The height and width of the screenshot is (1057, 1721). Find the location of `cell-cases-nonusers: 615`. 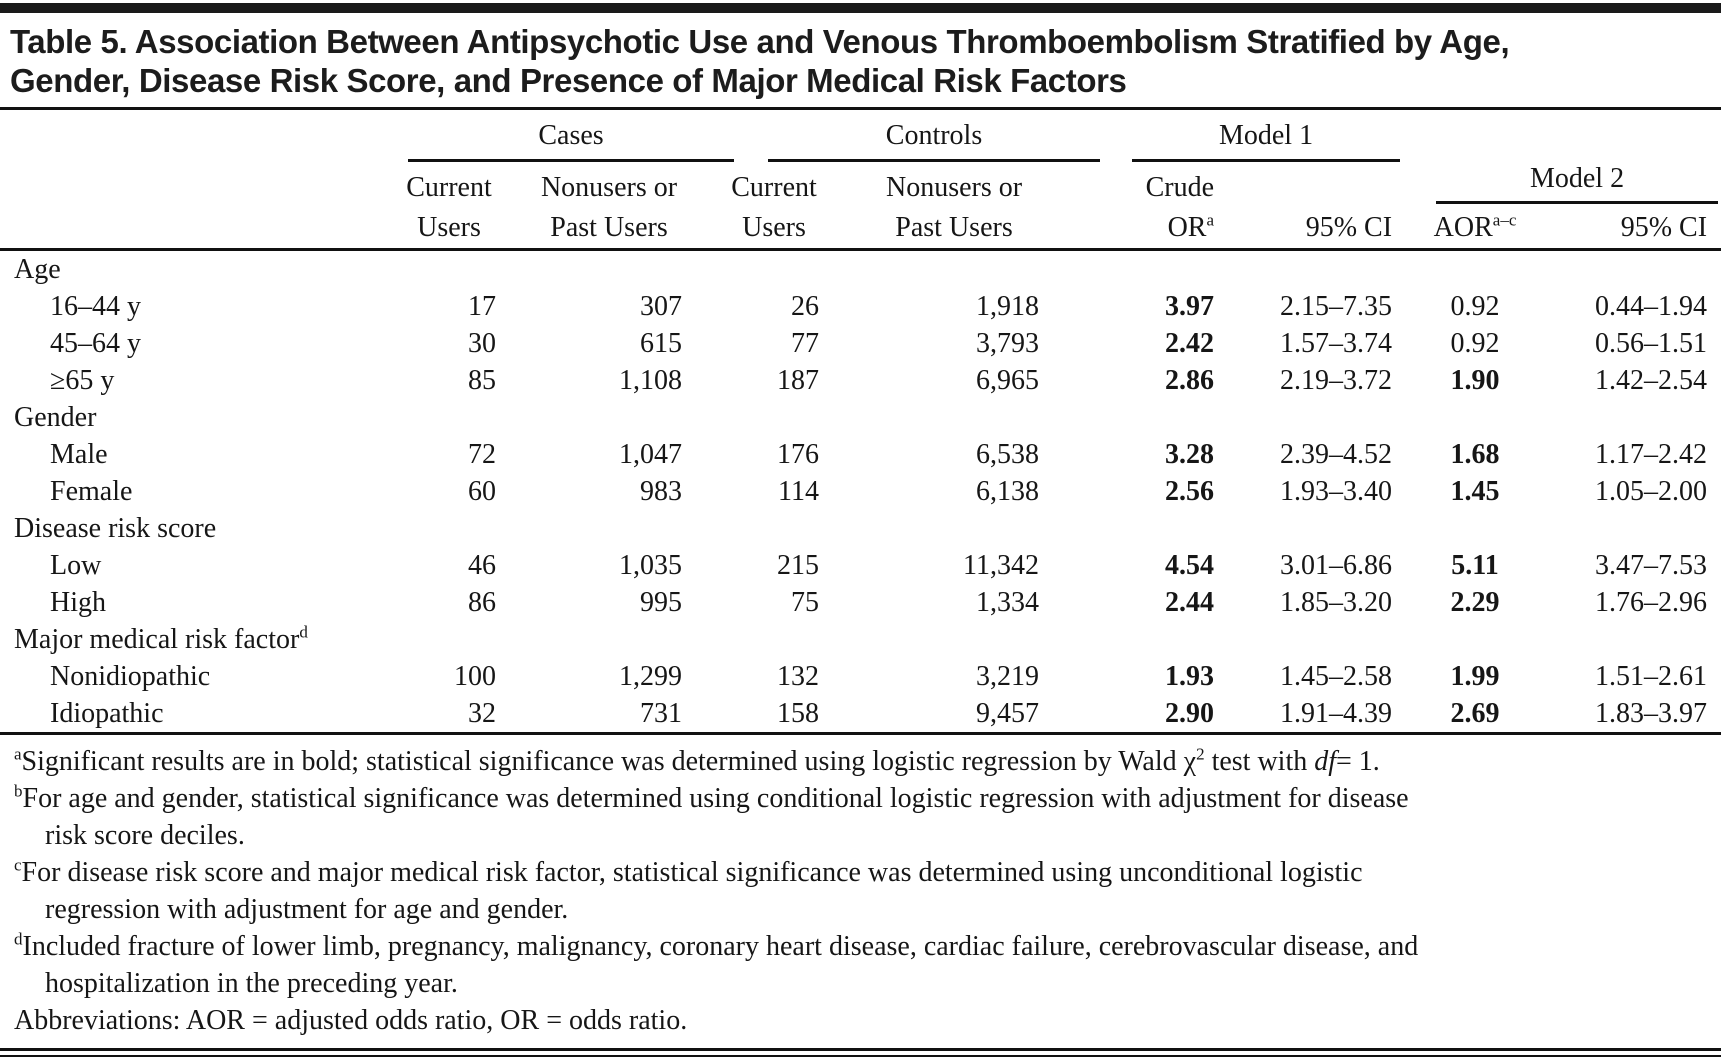

cell-cases-nonusers: 615 is located at coordinates (661, 343).